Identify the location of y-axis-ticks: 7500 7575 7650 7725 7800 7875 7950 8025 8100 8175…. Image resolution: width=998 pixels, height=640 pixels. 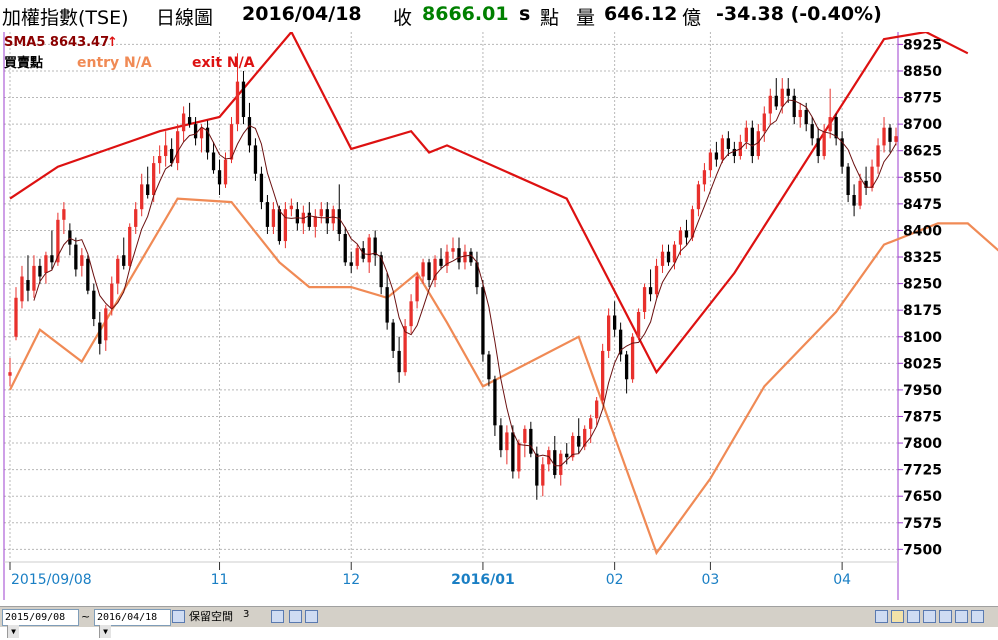
(920, 297).